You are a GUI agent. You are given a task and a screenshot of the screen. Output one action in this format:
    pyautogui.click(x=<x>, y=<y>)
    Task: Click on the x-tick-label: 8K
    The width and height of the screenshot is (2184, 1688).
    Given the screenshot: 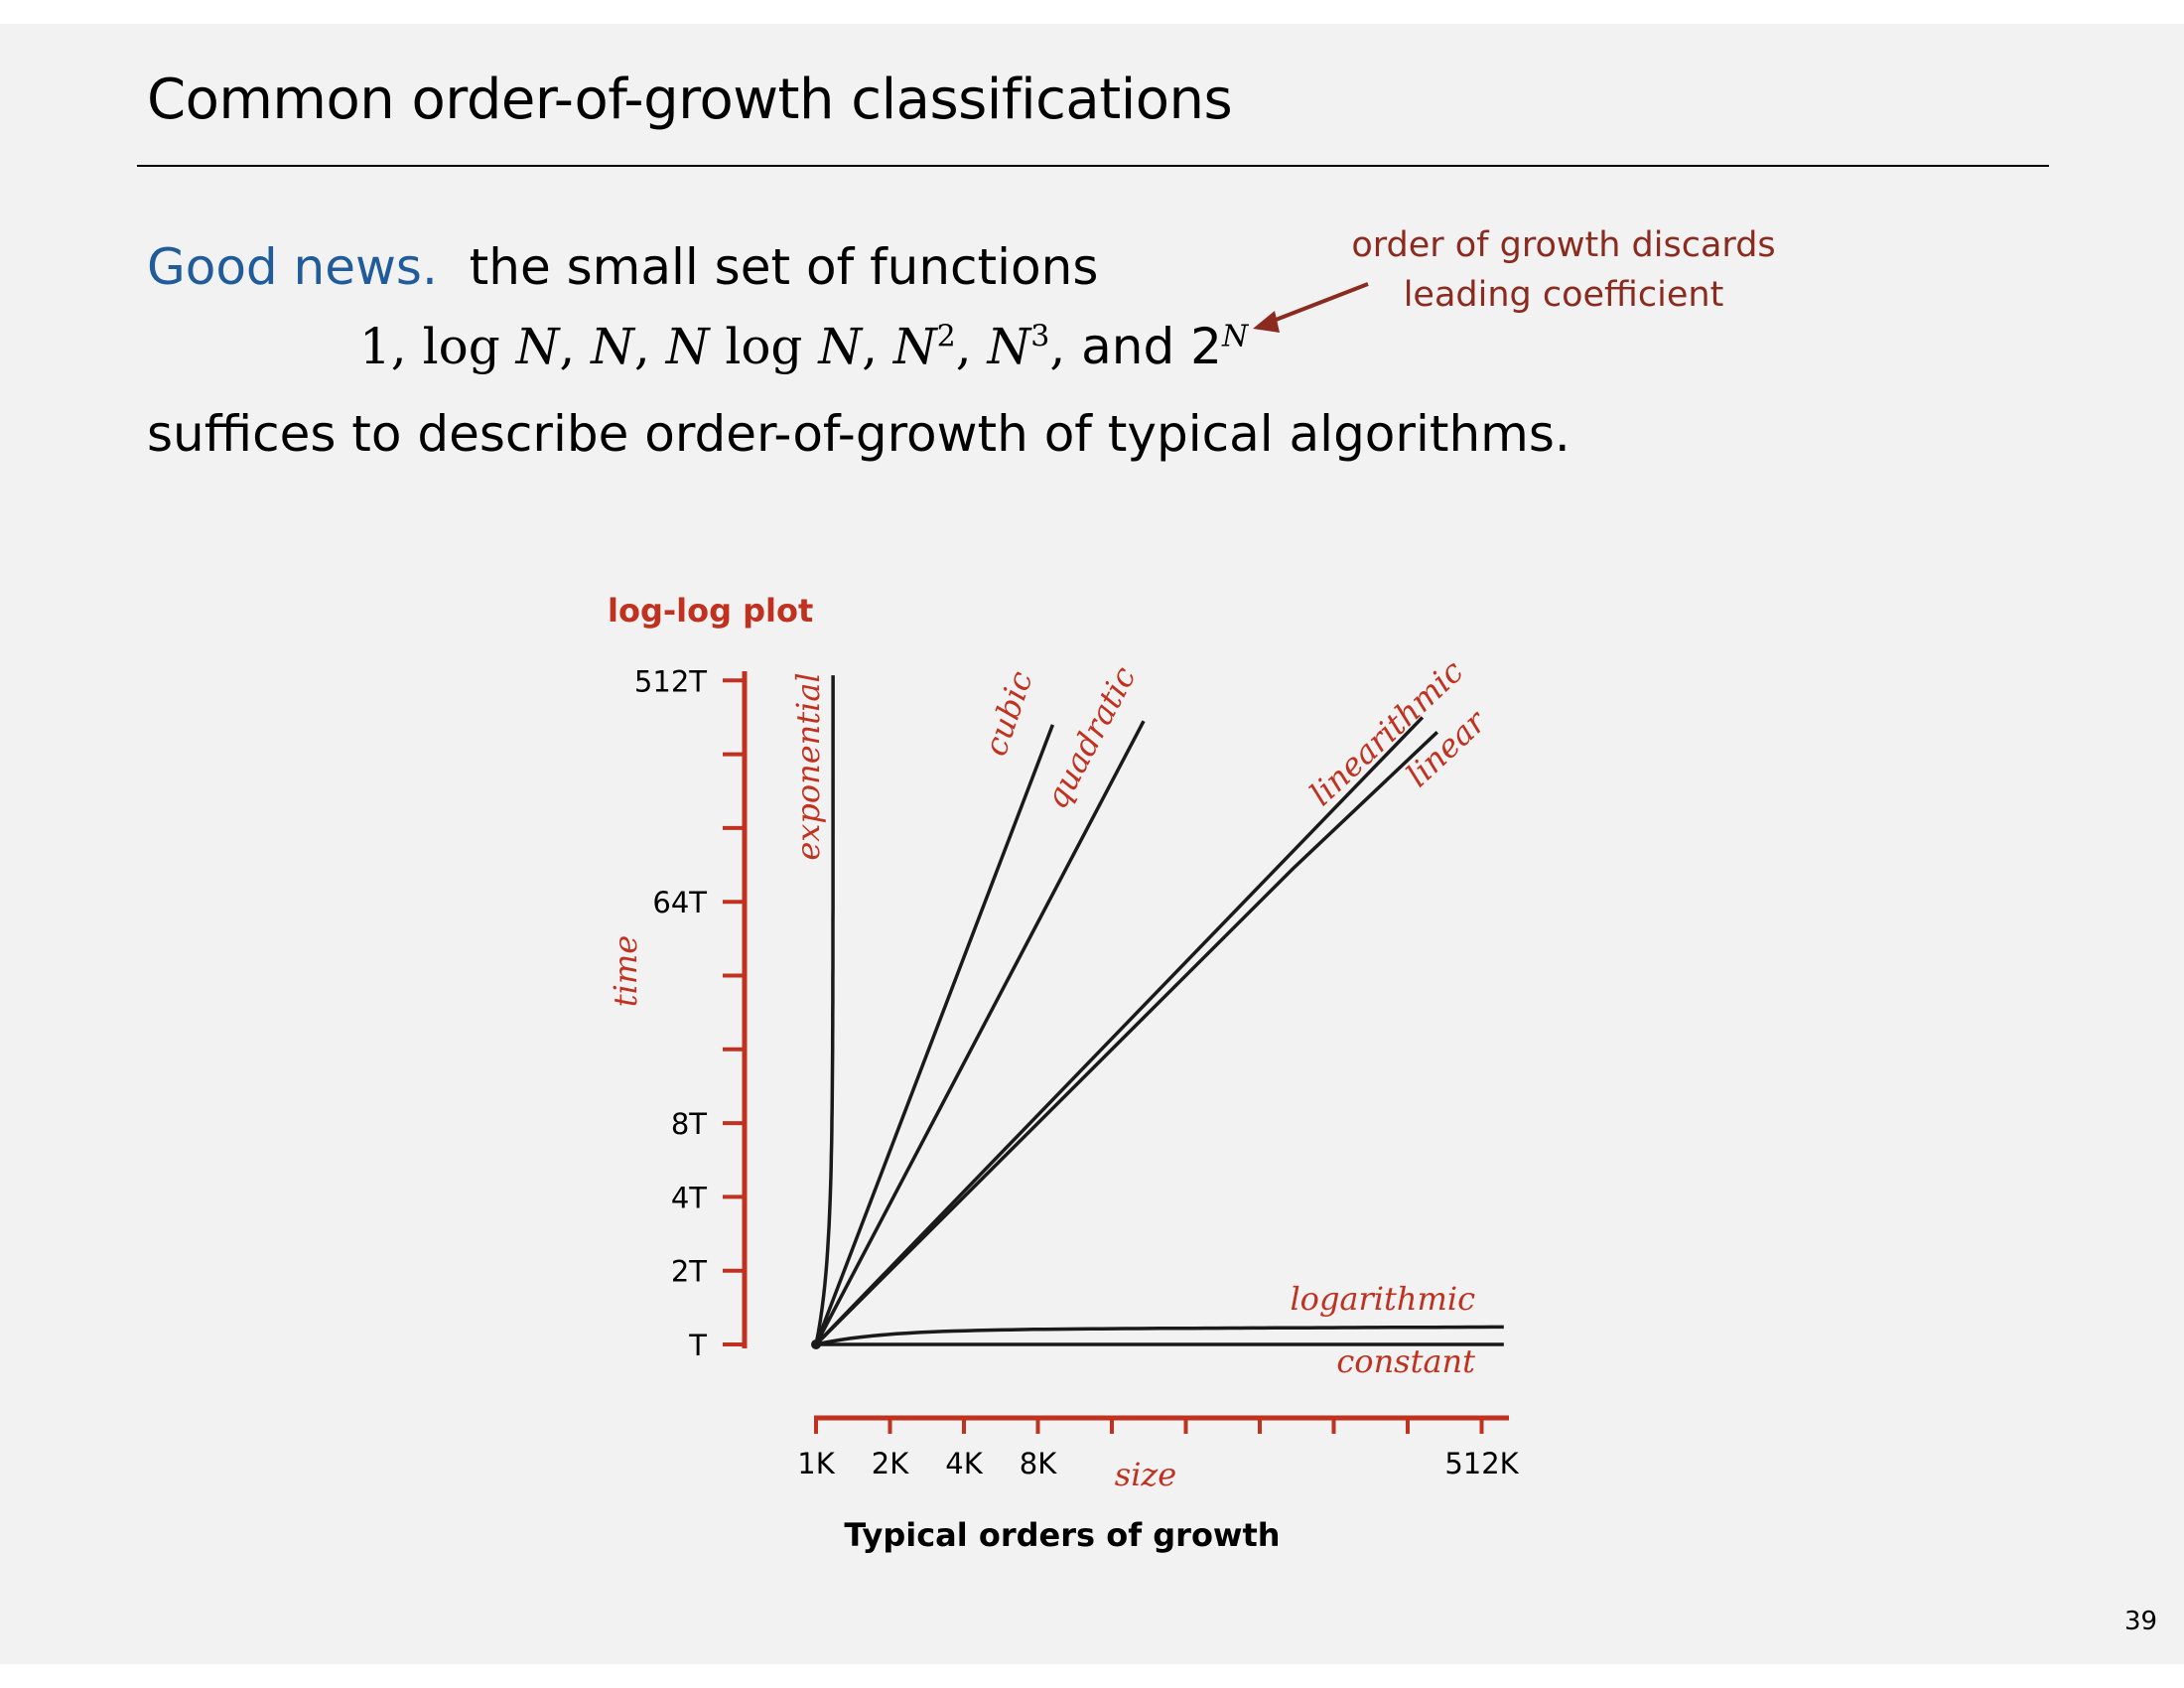 What is the action you would take?
    pyautogui.click(x=1038, y=1463)
    